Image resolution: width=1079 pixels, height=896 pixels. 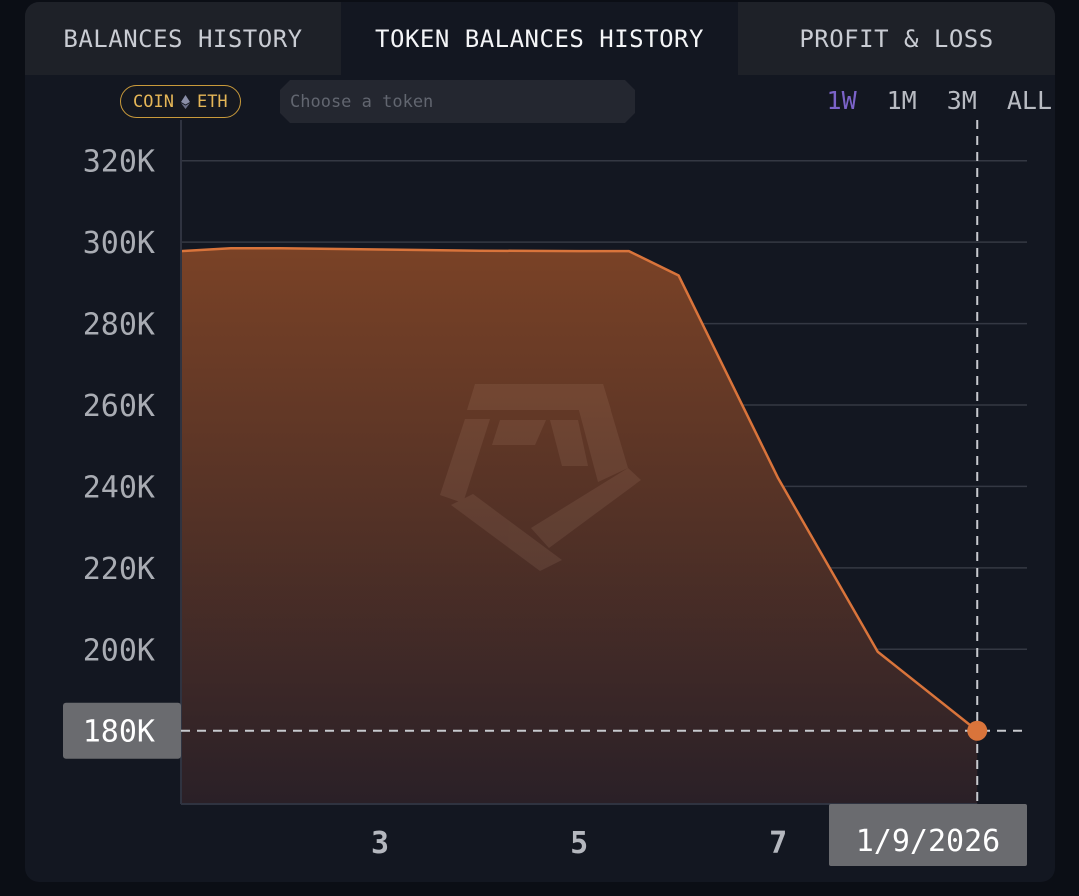 What do you see at coordinates (579, 843) in the screenshot?
I see `x-tick-label: 5` at bounding box center [579, 843].